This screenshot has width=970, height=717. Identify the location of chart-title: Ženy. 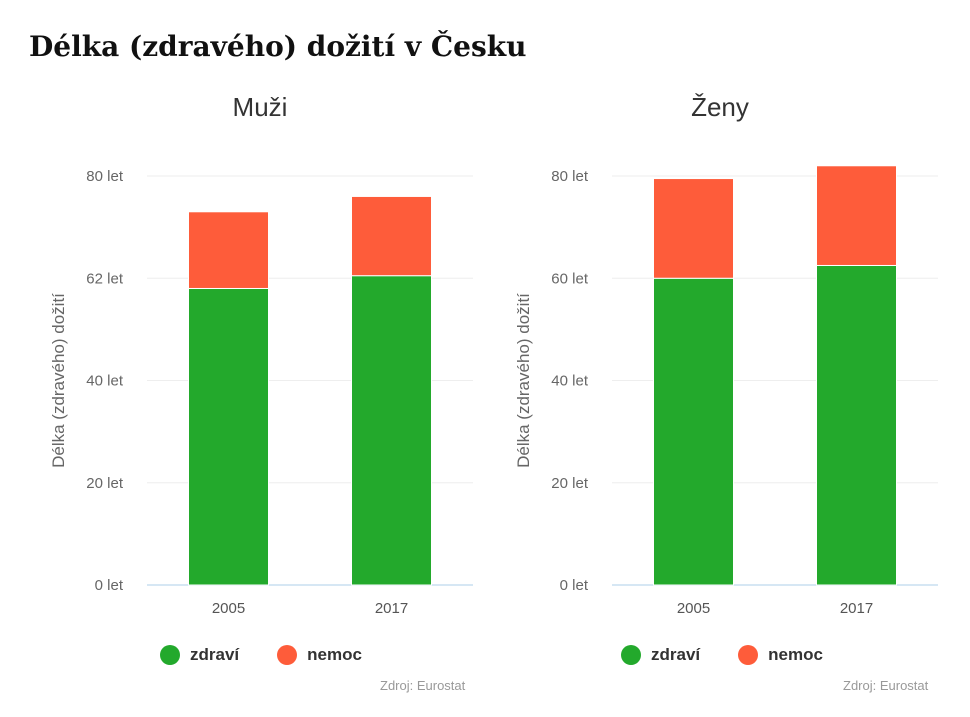
(720, 107).